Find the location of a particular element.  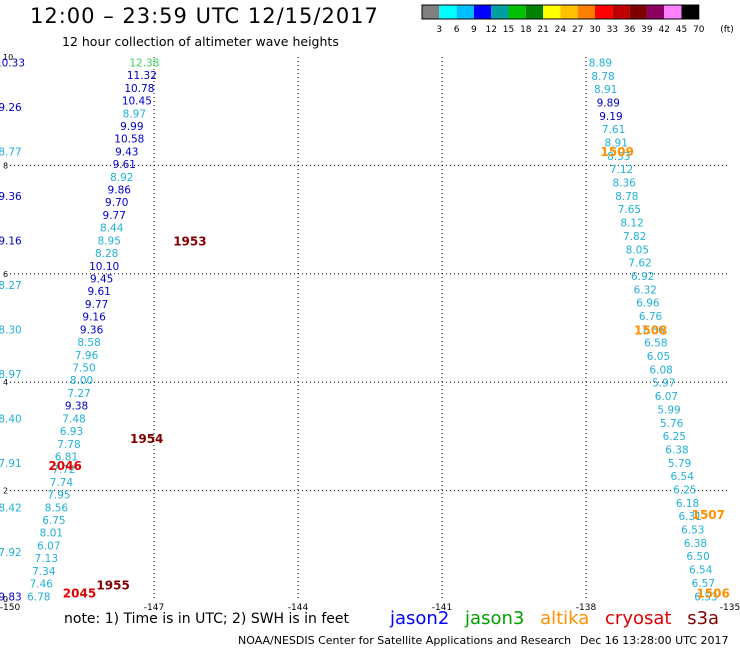

wave-height-value: 8.12 is located at coordinates (631, 224).